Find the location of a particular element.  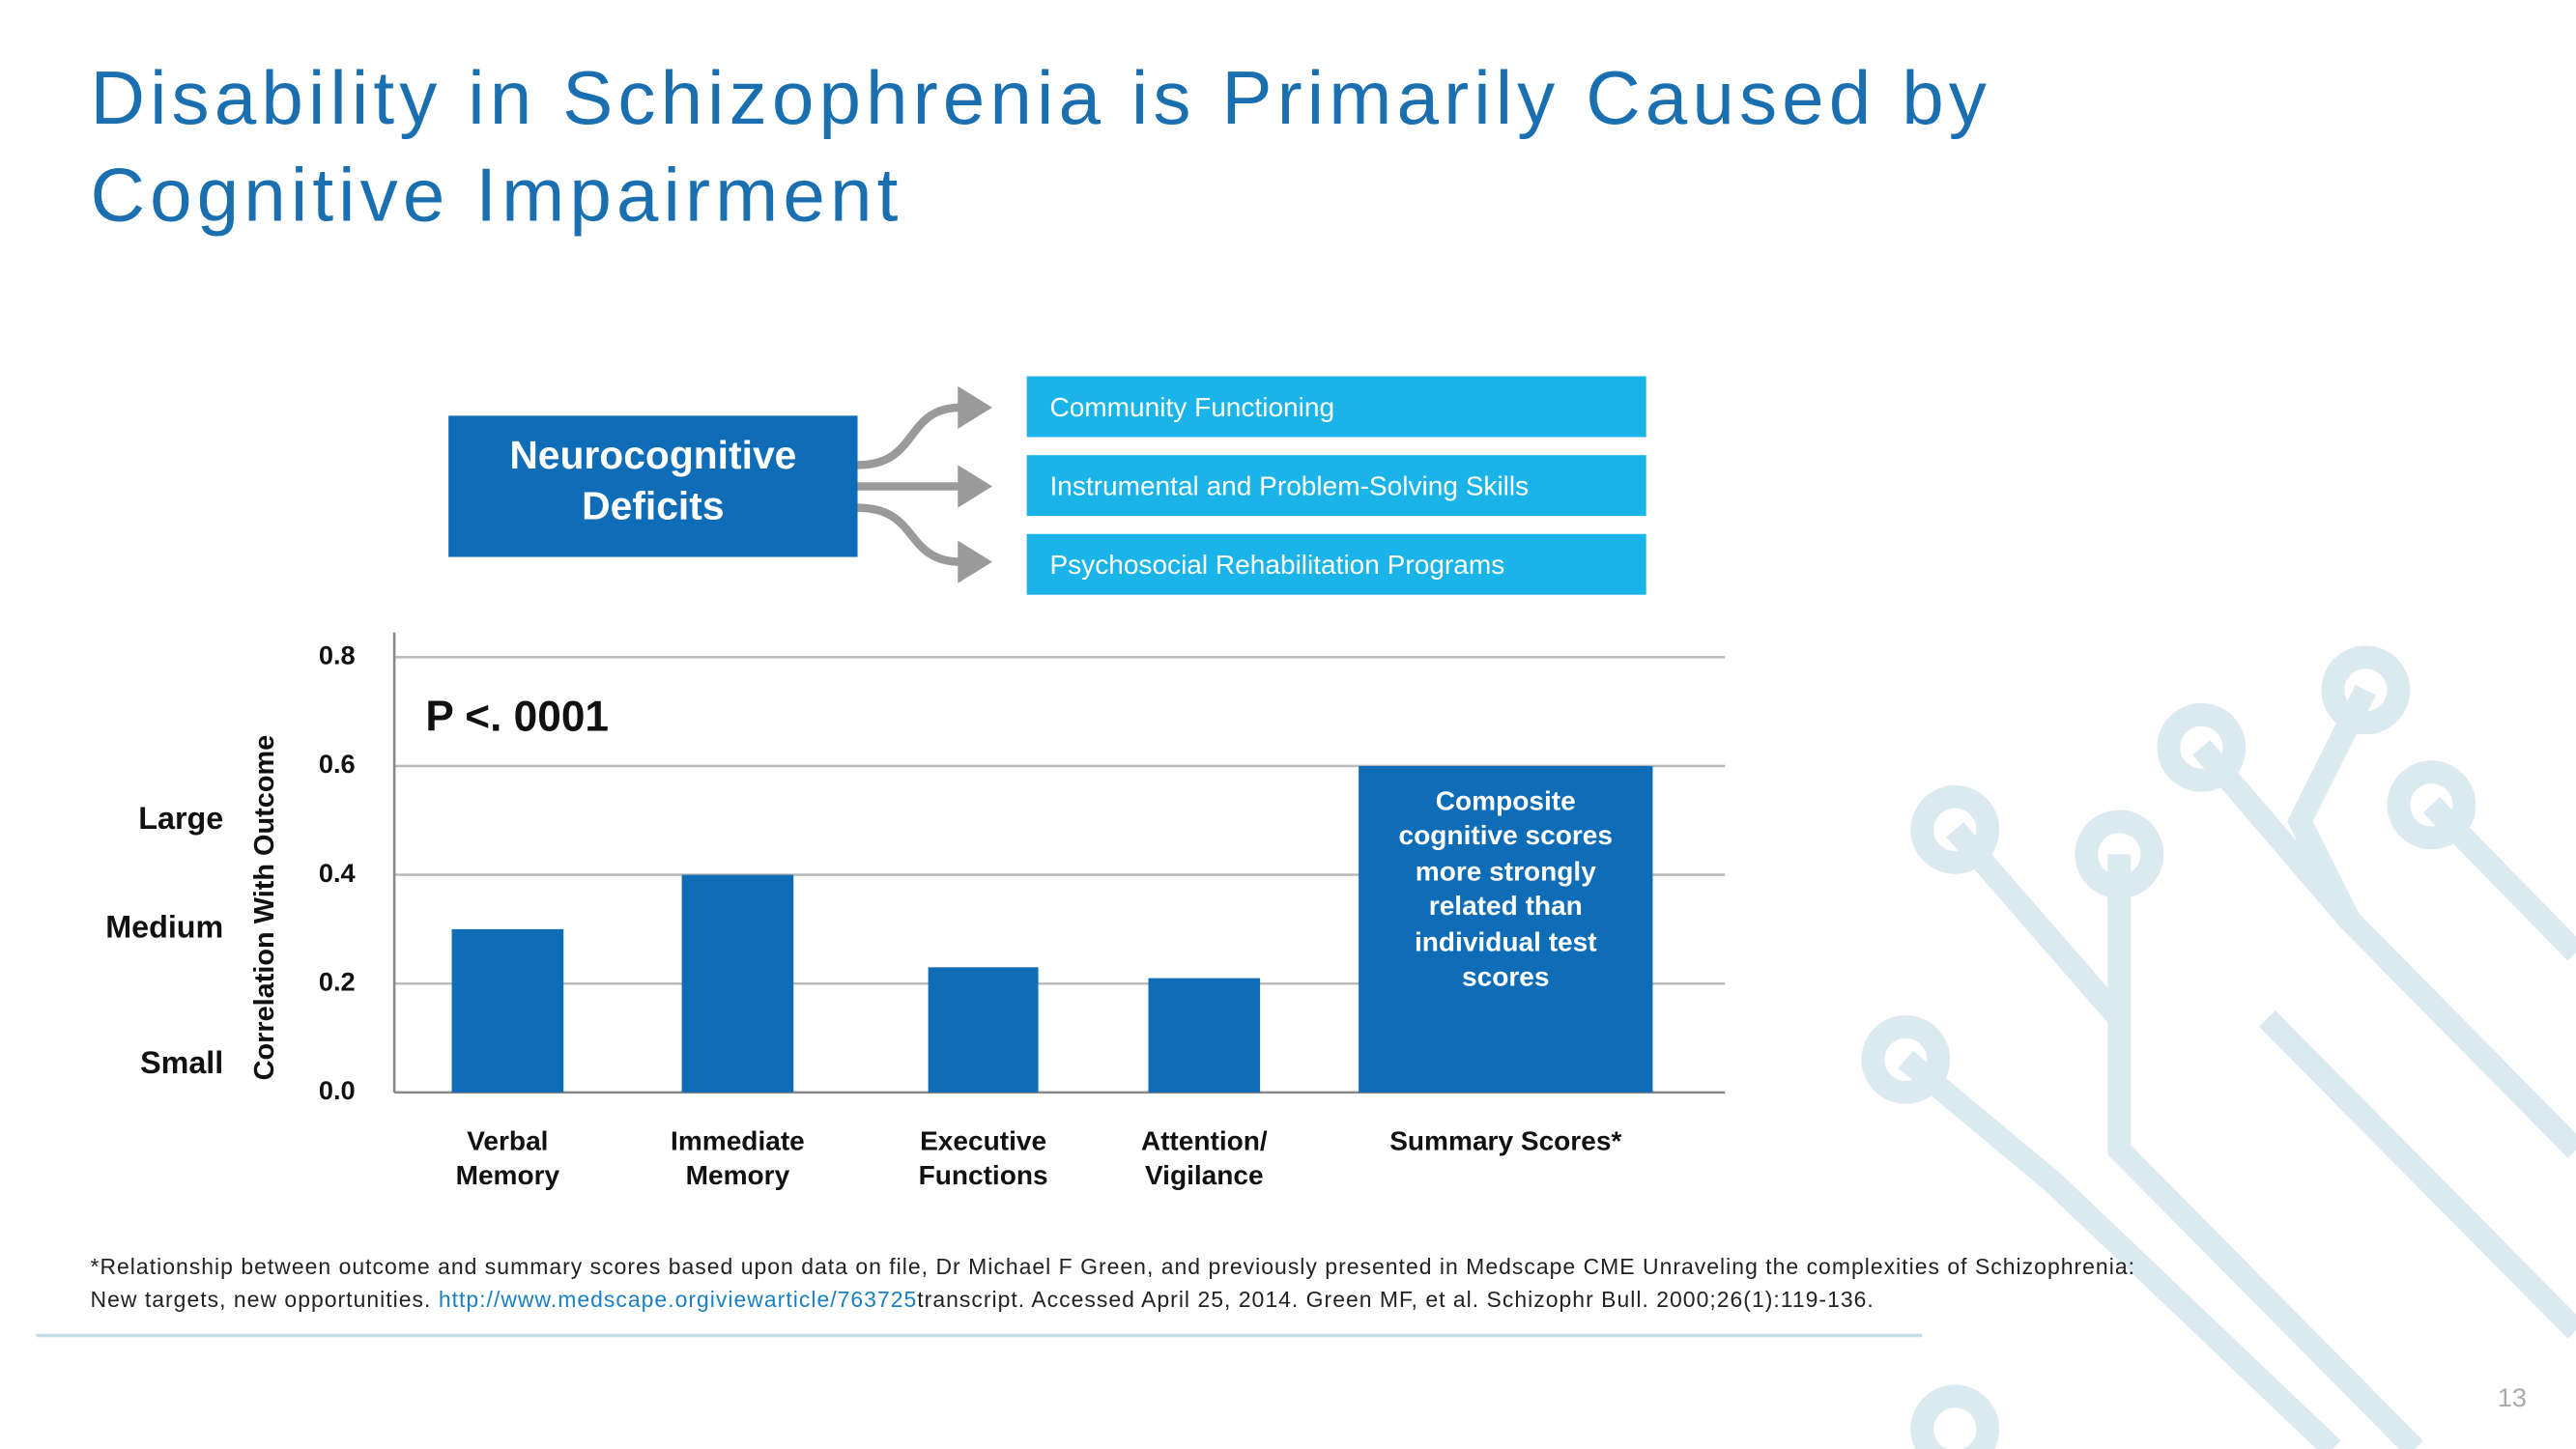

x-tick-label: Immediate Memory is located at coordinates (738, 1159).